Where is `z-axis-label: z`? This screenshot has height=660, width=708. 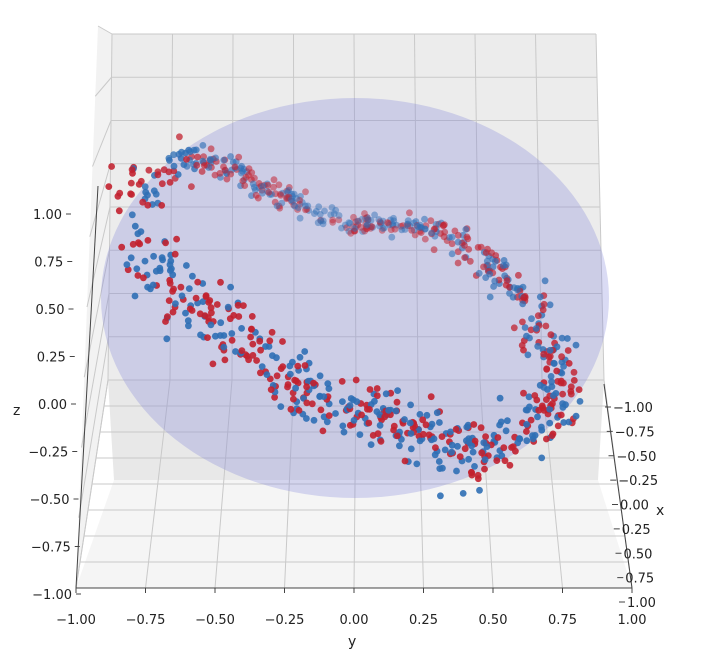
z-axis-label: z is located at coordinates (16, 411).